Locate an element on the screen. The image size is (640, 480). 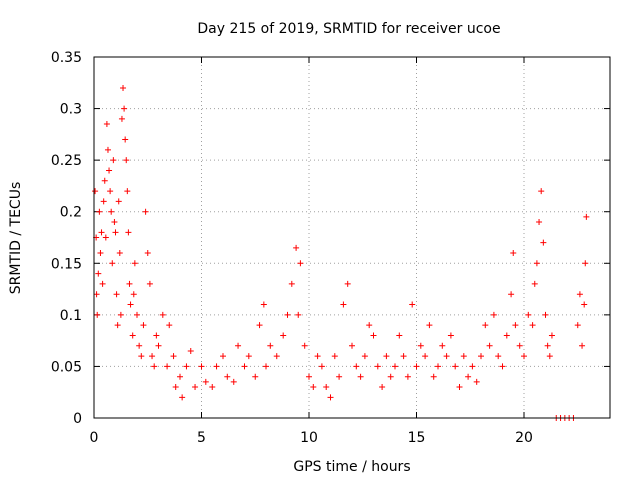
x-tick-label: 10 is located at coordinates (309, 438).